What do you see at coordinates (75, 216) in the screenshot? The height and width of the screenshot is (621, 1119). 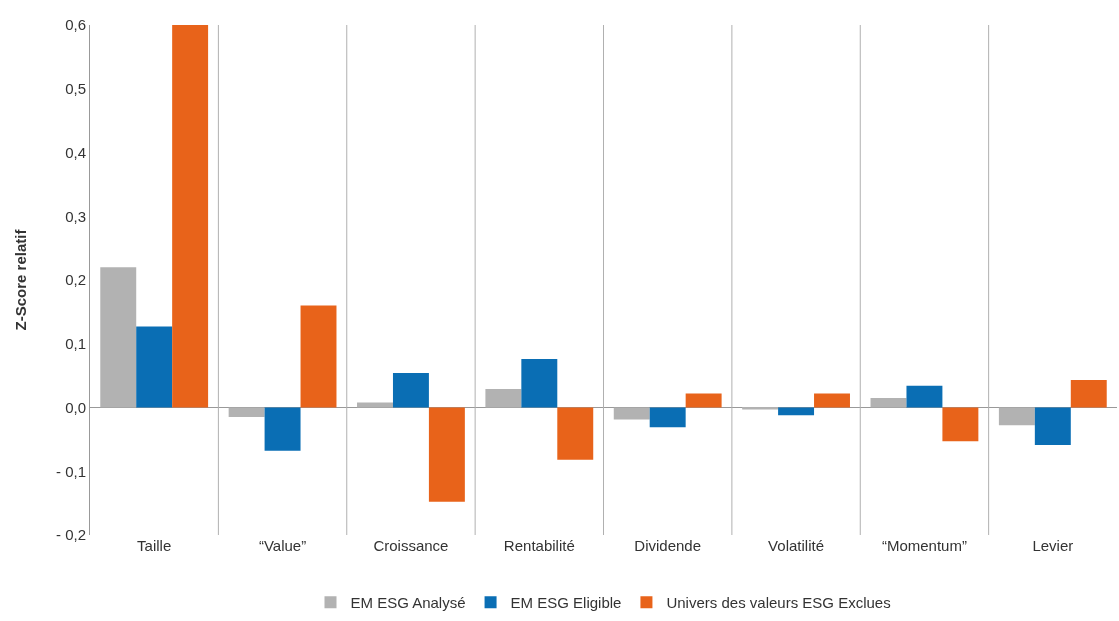 I see `y-tick-label: 0,3` at bounding box center [75, 216].